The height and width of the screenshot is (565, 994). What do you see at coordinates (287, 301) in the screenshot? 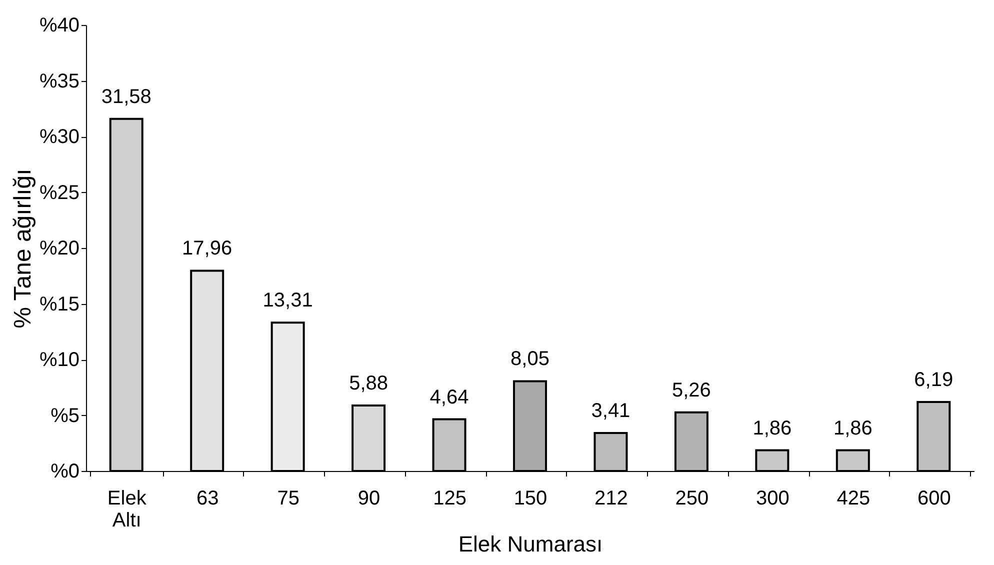
I see `data-label: 13,31` at bounding box center [287, 301].